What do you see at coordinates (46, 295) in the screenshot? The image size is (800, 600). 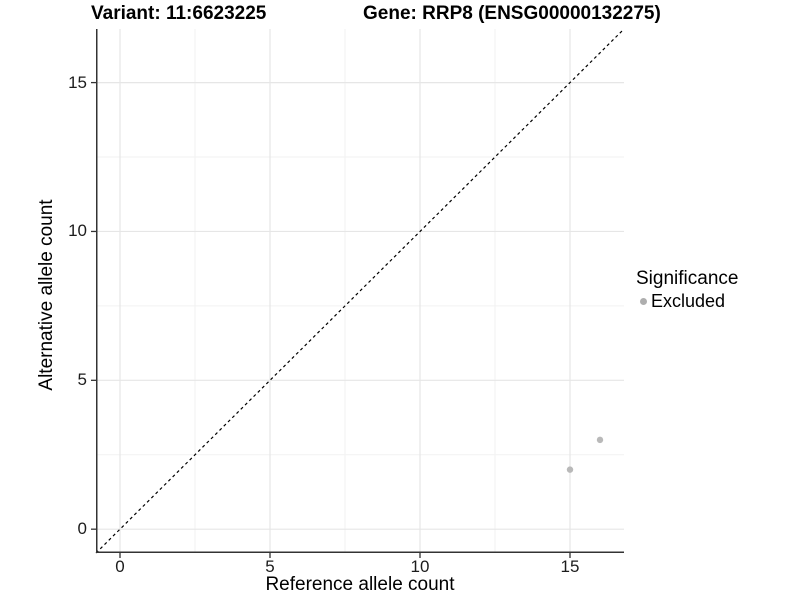 I see `y-axis-title: Alternative allele count` at bounding box center [46, 295].